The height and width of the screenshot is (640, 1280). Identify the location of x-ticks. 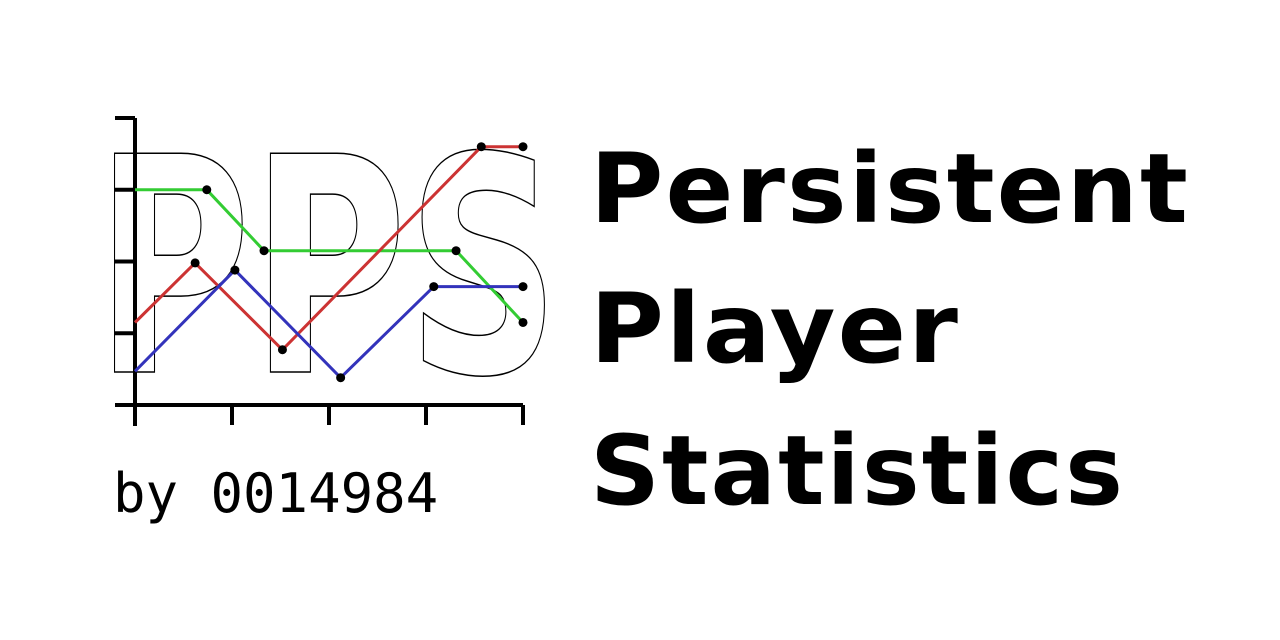
(329, 415).